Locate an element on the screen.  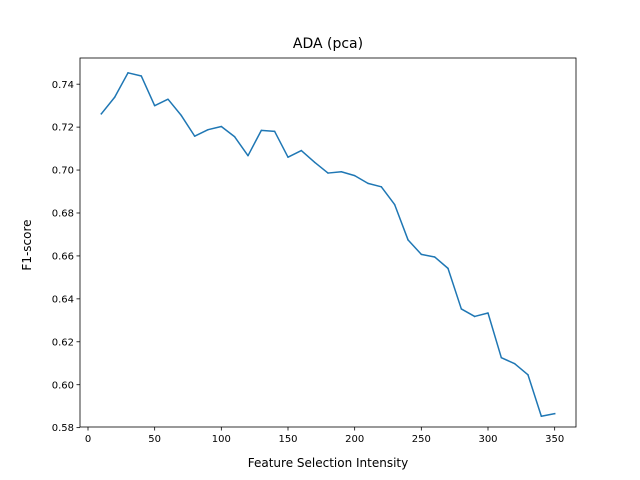
y-tick-label: 0.60 is located at coordinates (63, 385).